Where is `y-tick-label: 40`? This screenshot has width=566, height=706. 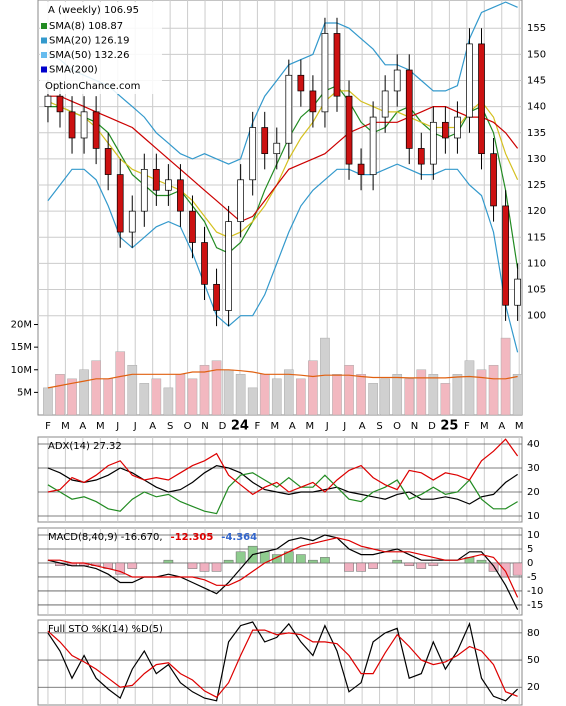
y-tick-label: 40 is located at coordinates (533, 444).